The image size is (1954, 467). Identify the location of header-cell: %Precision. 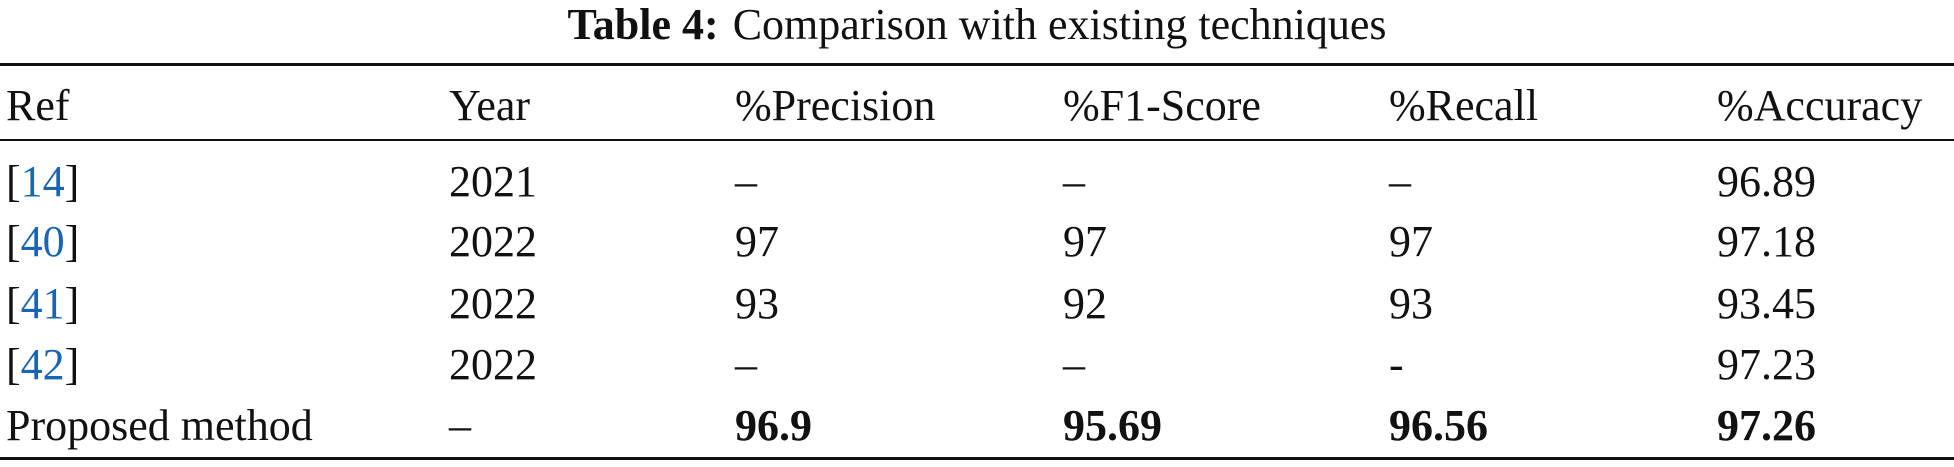
(835, 105).